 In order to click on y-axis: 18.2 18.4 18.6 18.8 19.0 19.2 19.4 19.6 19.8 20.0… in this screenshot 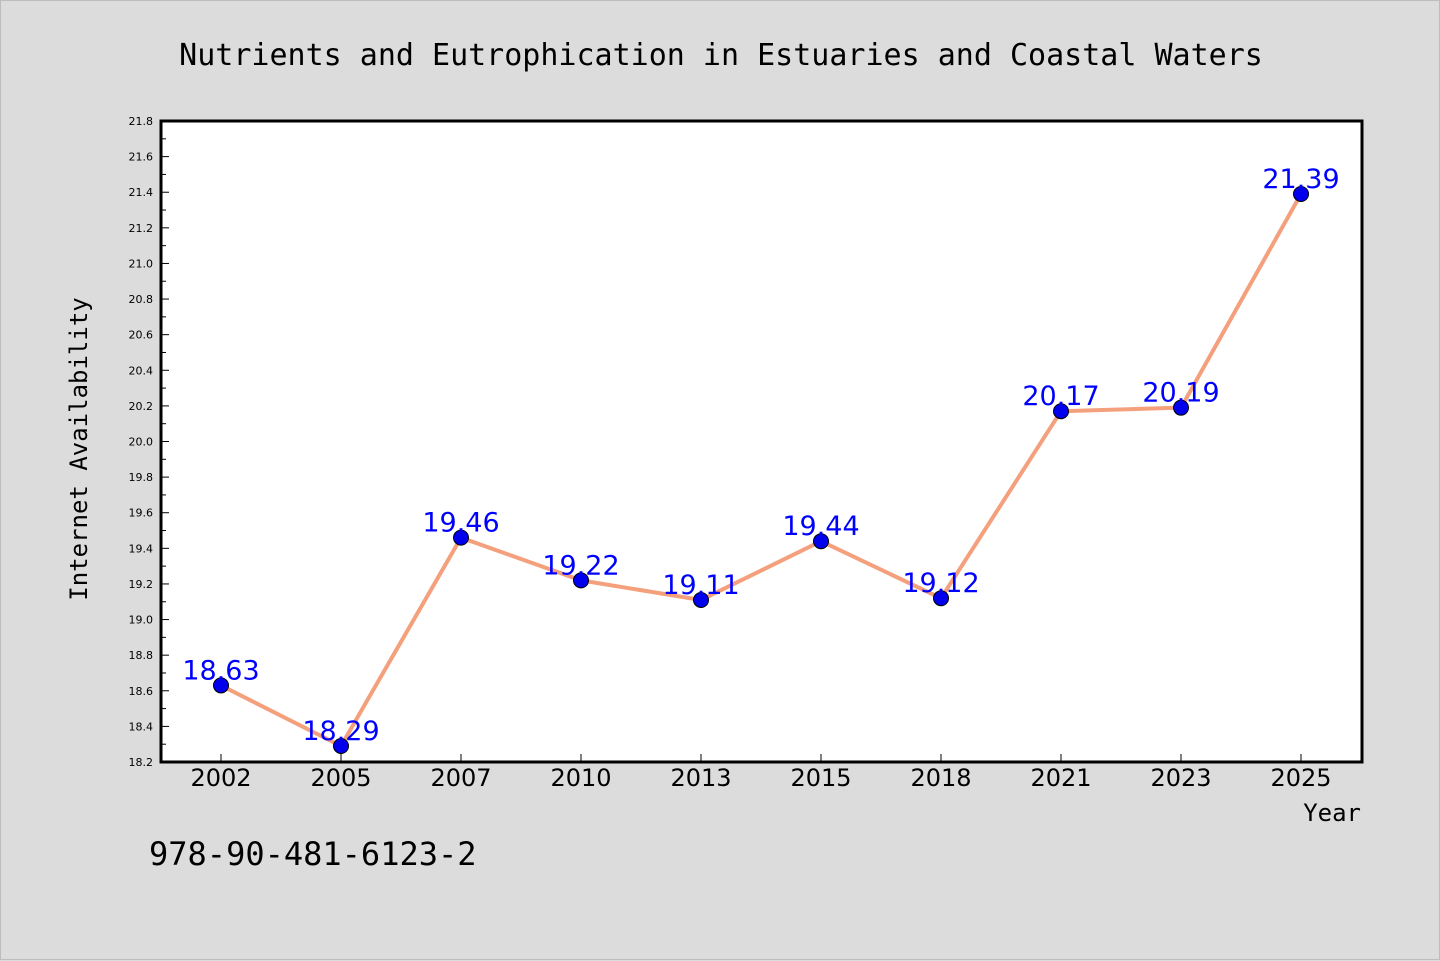, I will do `click(149, 442)`.